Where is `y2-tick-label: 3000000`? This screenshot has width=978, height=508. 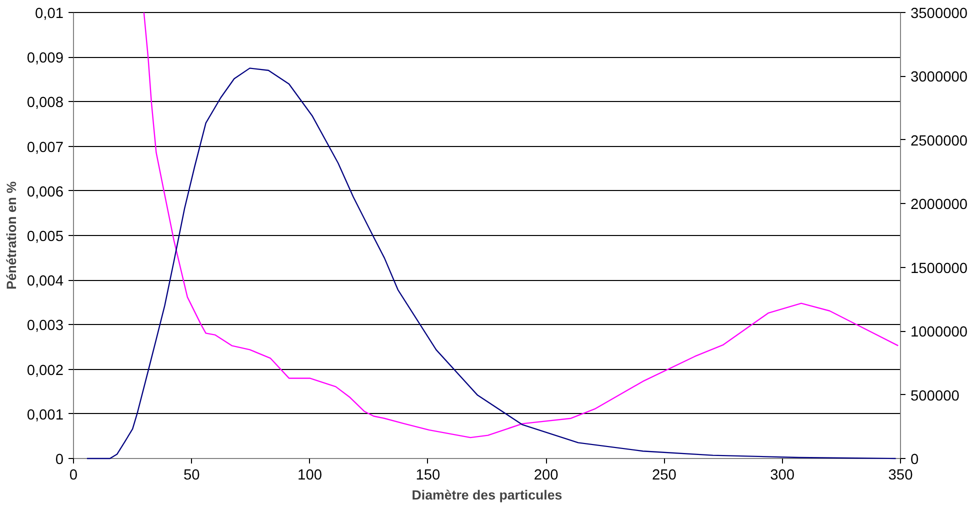 y2-tick-label: 3000000 is located at coordinates (939, 78).